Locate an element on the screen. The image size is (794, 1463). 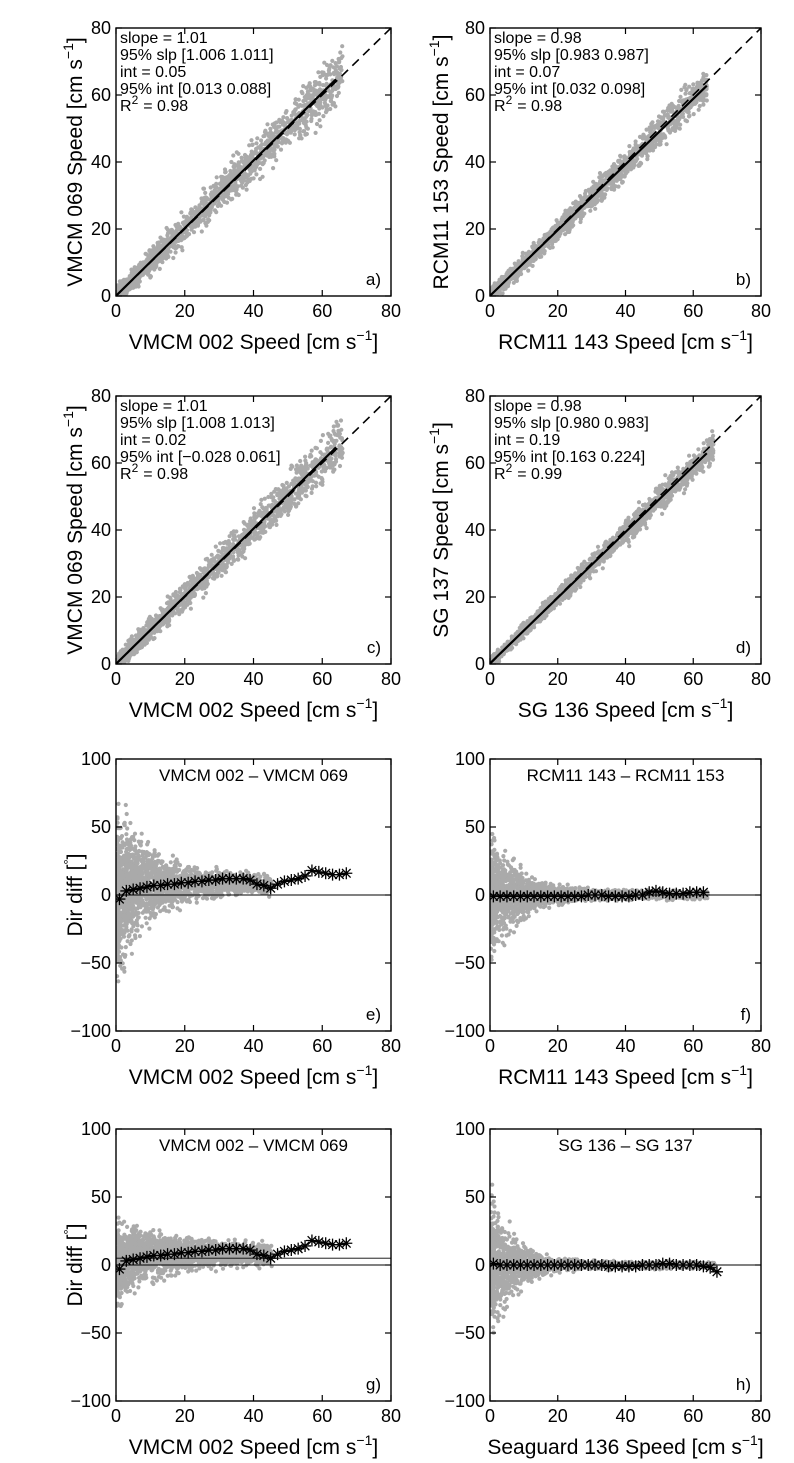
stat-line: 95% slp [0.983 0.987] is located at coordinates (571, 55).